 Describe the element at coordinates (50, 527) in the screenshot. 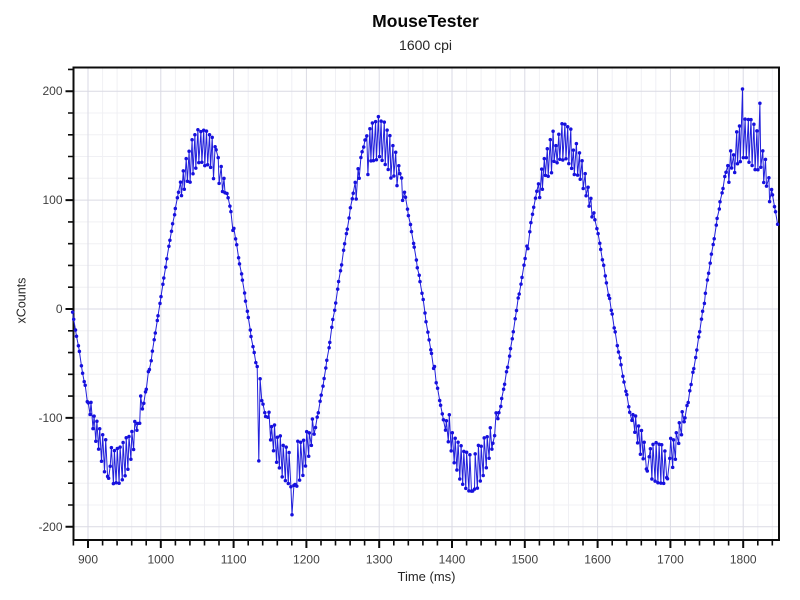

I see `svg-text: -200` at that location.